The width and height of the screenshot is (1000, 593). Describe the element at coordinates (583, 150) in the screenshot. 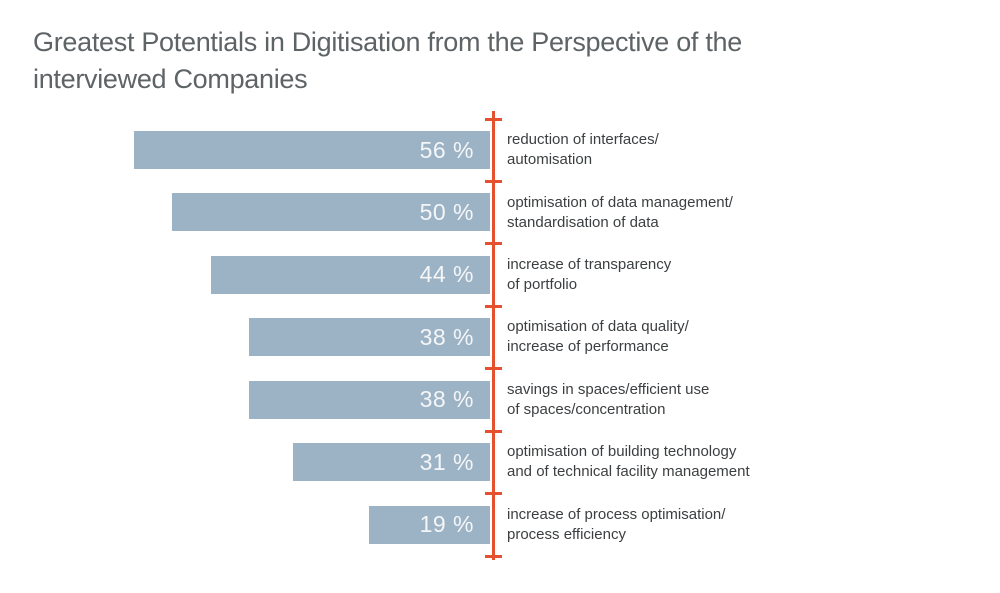

I see `category-label: reduction of interfaces/ automisation` at that location.